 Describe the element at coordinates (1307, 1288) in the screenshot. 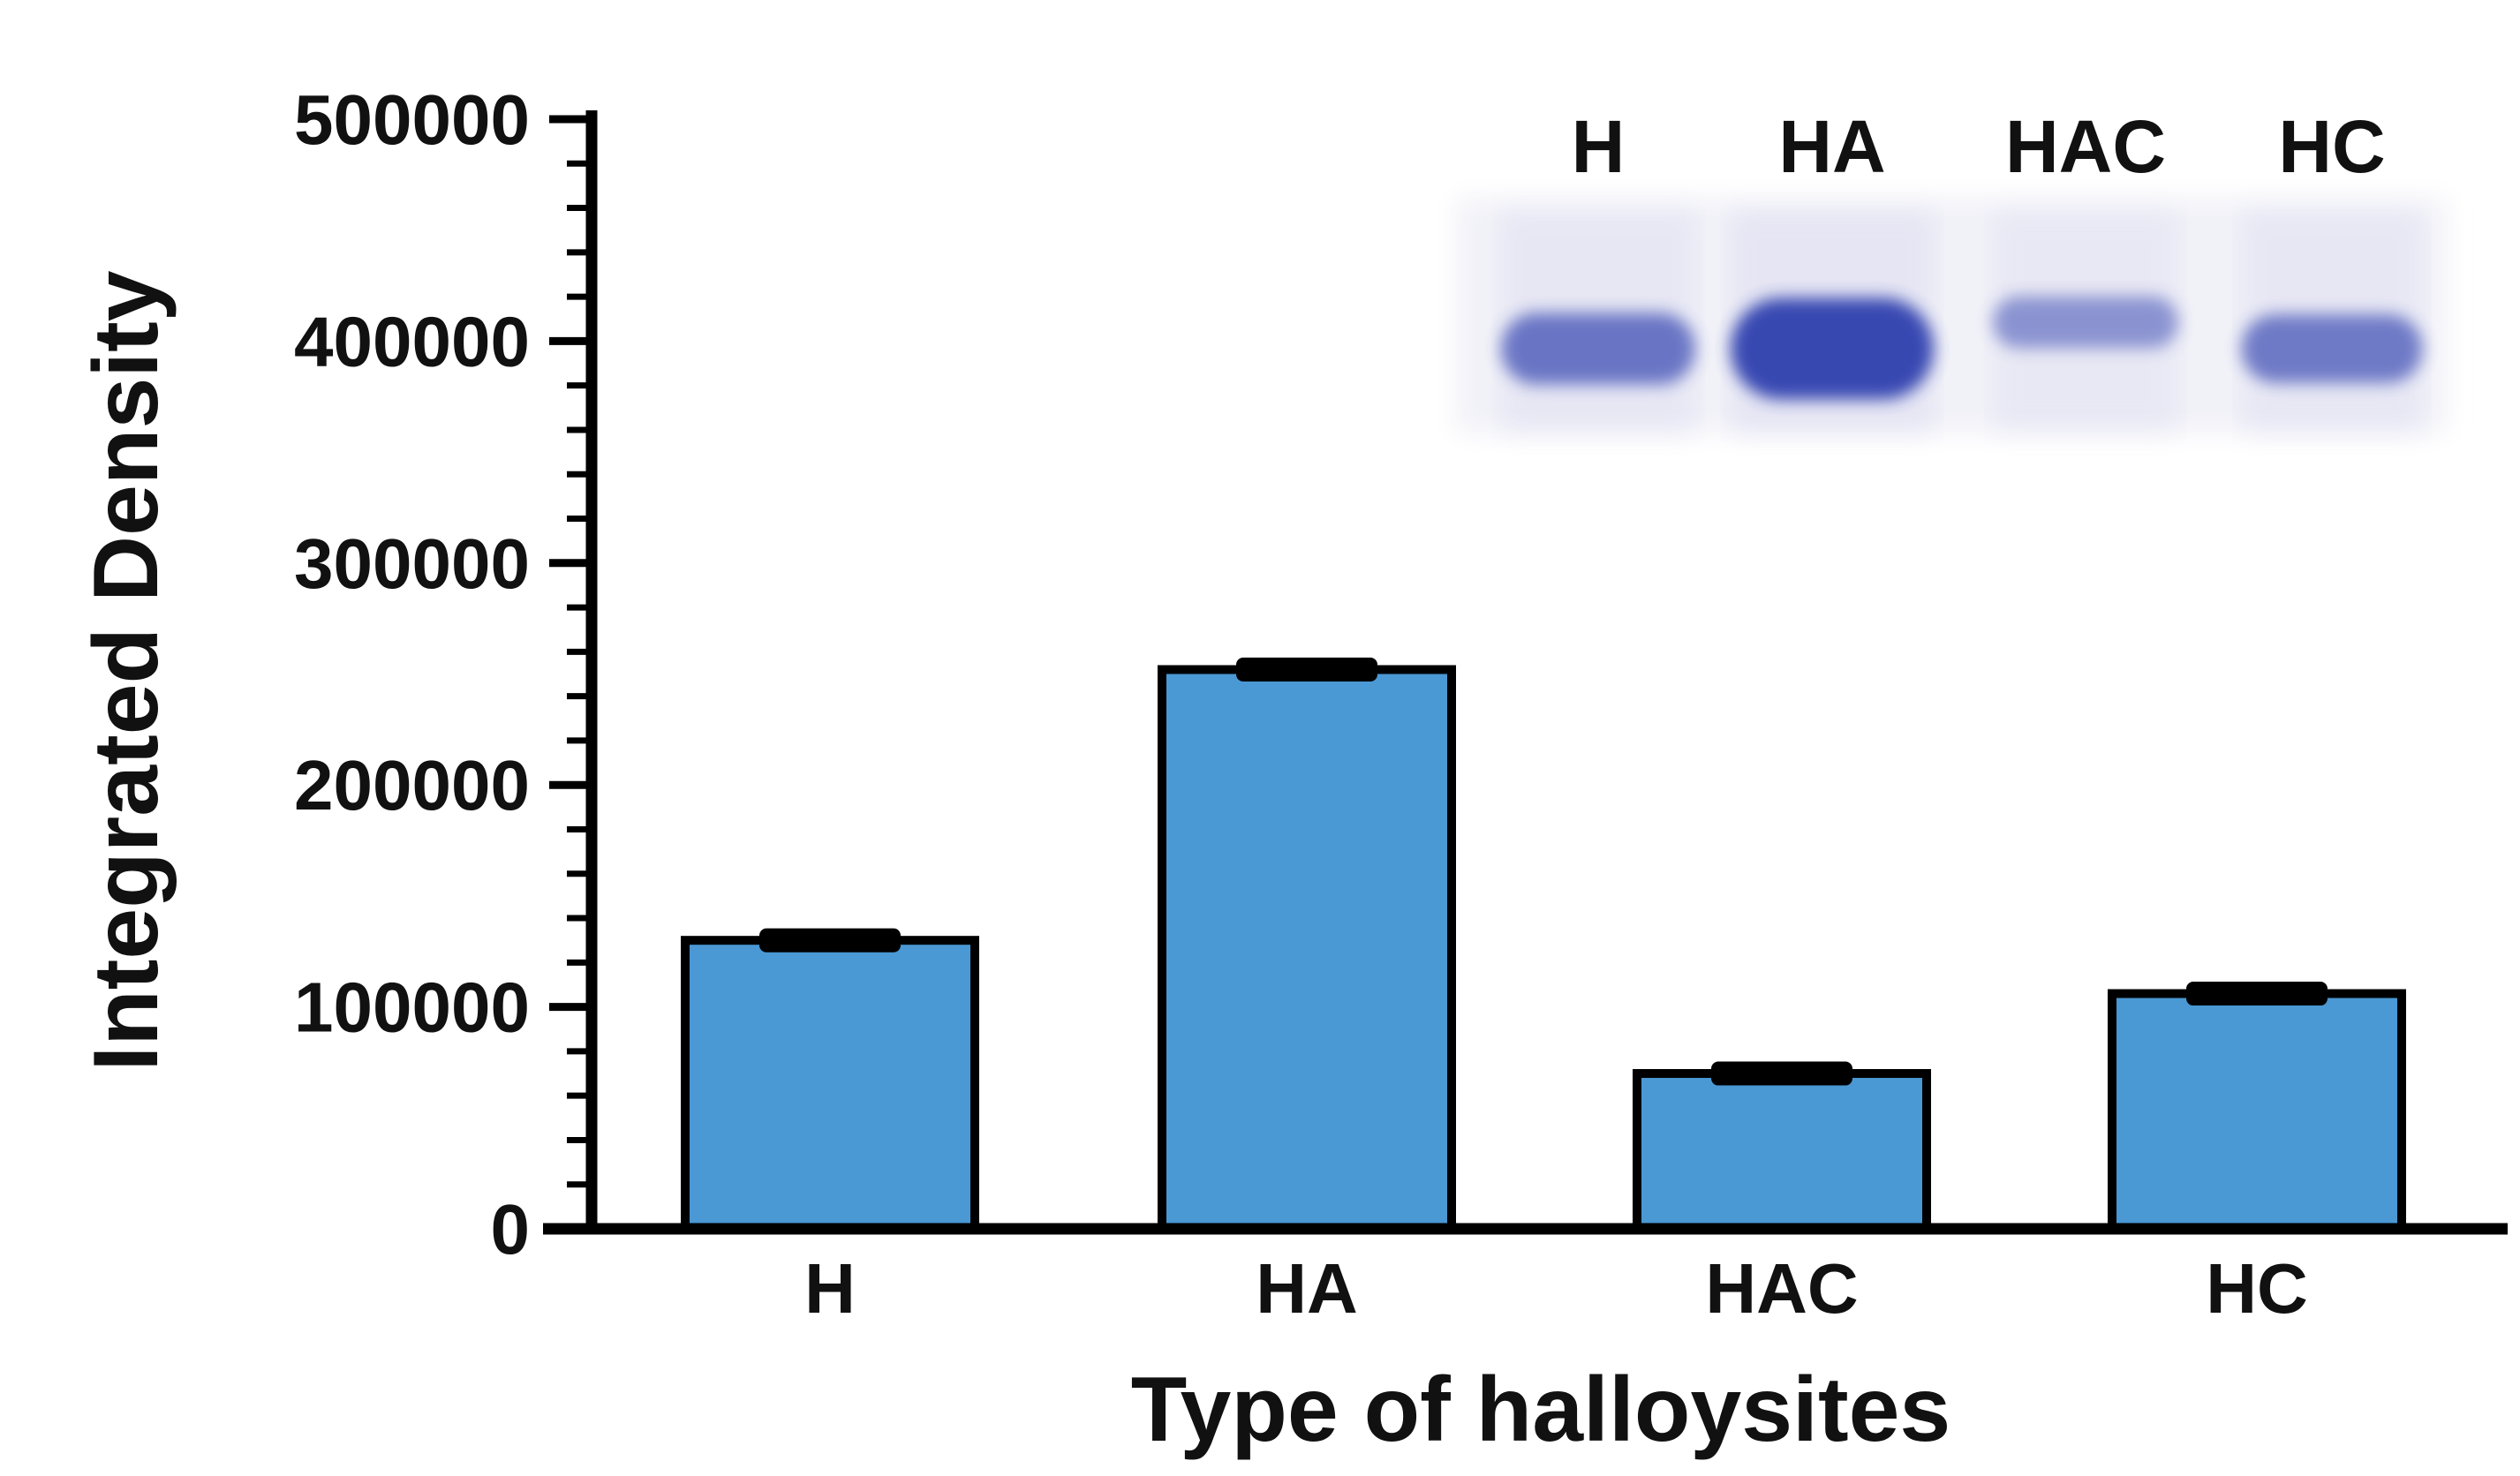

I see `x-tick-label-ha: HA` at that location.